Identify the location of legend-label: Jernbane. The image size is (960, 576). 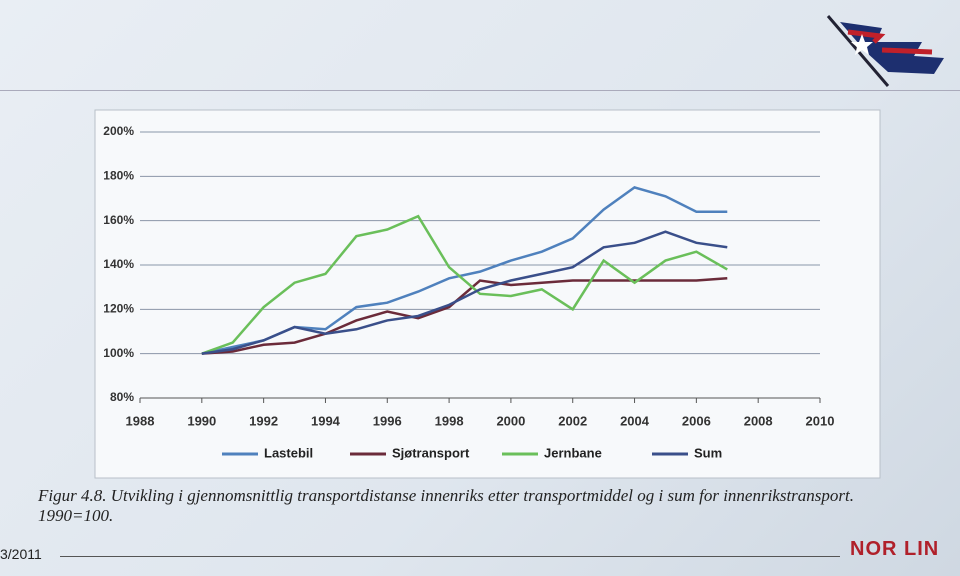
(573, 452).